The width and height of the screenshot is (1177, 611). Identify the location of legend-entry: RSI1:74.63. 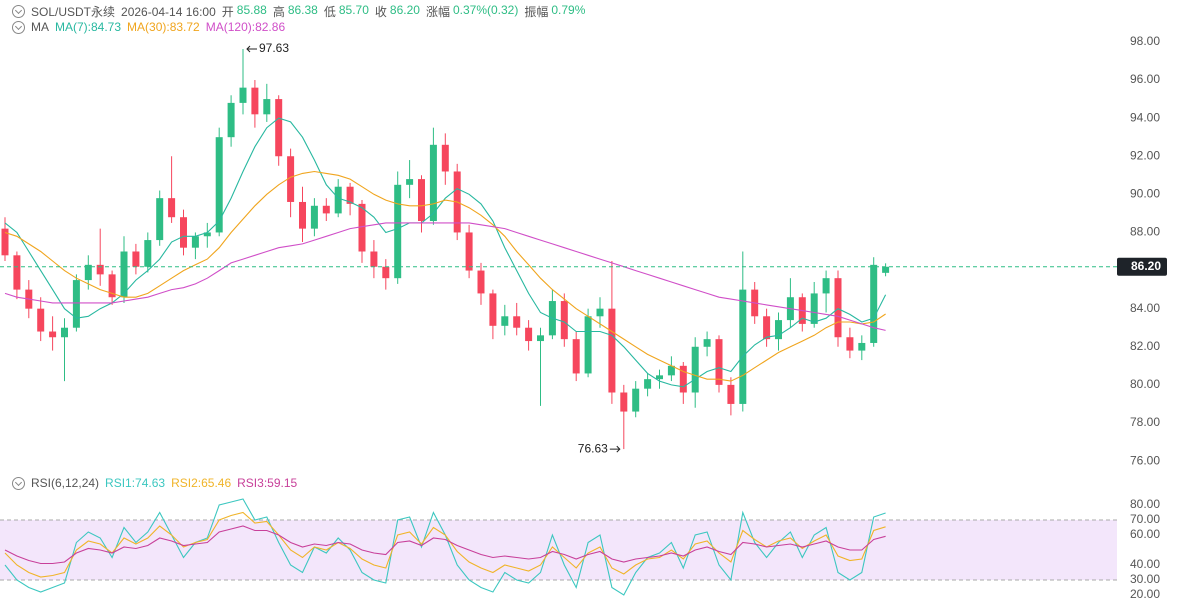
(135, 483).